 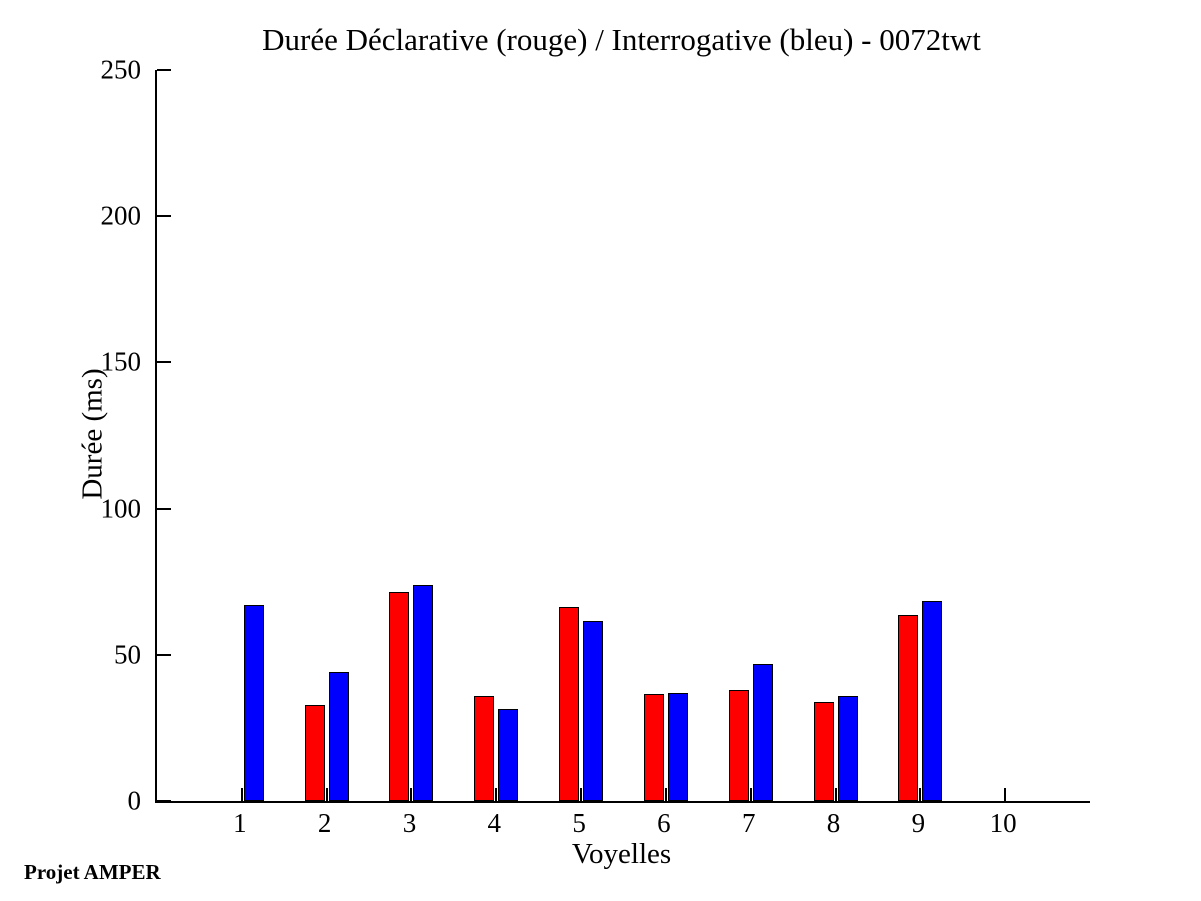 What do you see at coordinates (134, 800) in the screenshot?
I see `y-tick-label: 0` at bounding box center [134, 800].